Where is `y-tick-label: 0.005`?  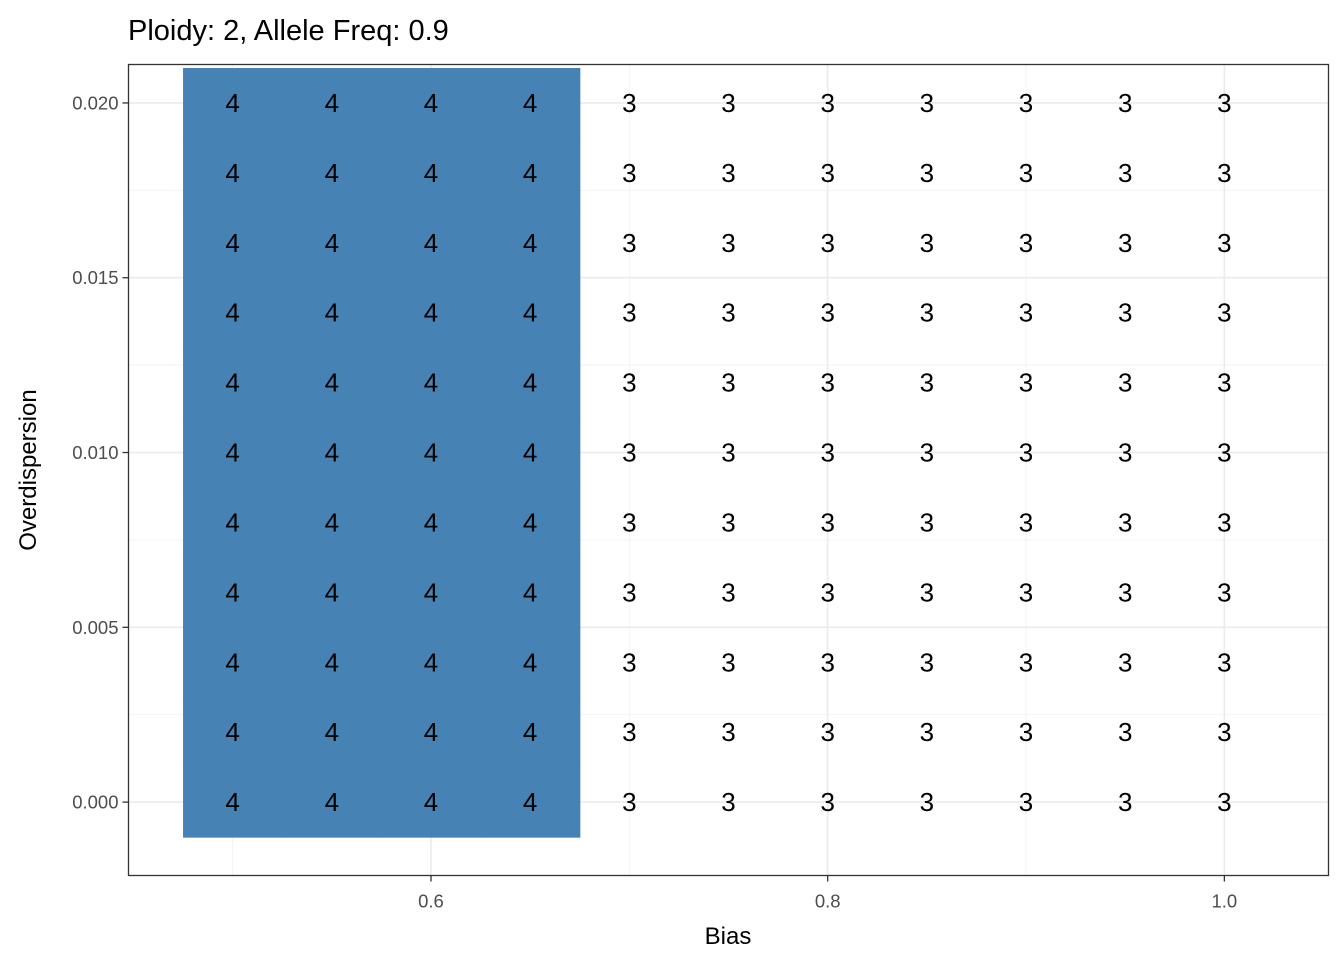
y-tick-label: 0.005 is located at coordinates (95, 627).